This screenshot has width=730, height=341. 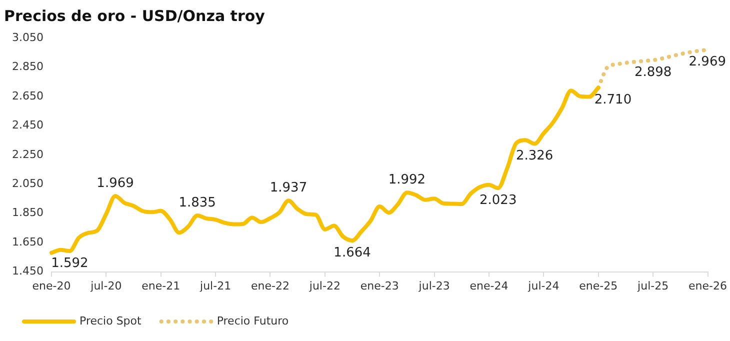 What do you see at coordinates (707, 62) in the screenshot?
I see `data-label: 2.969` at bounding box center [707, 62].